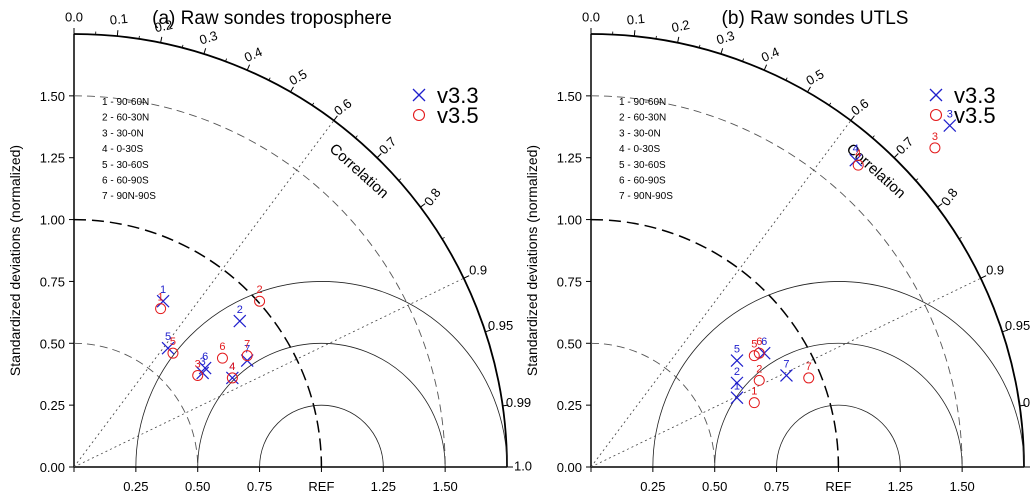 The width and height of the screenshot is (1031, 502). Describe the element at coordinates (569, 467) in the screenshot. I see `y-tick-label: 0.00` at that location.